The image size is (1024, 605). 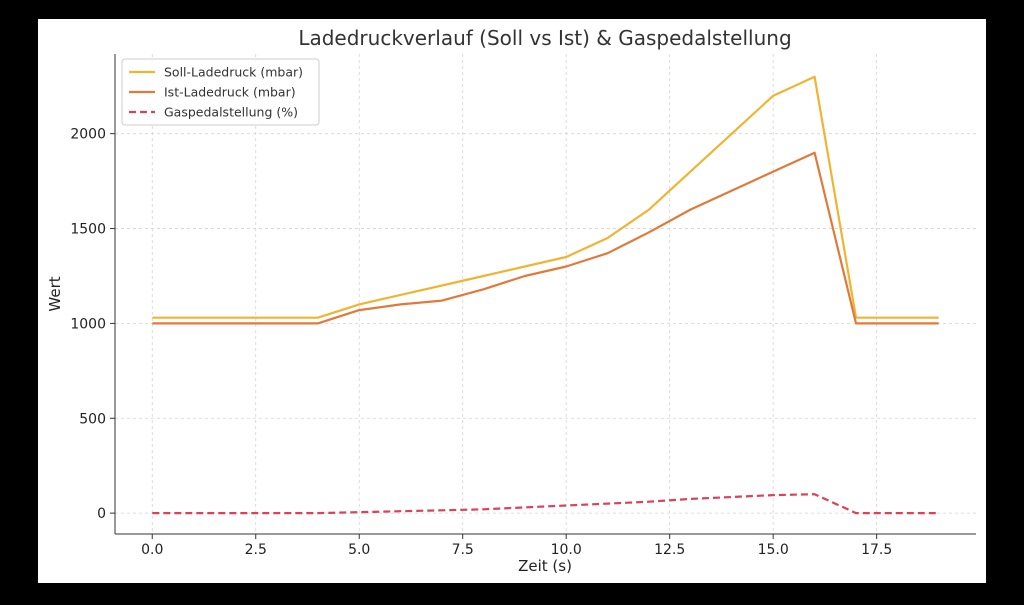 I want to click on x-tick-label: 12.5, so click(x=669, y=550).